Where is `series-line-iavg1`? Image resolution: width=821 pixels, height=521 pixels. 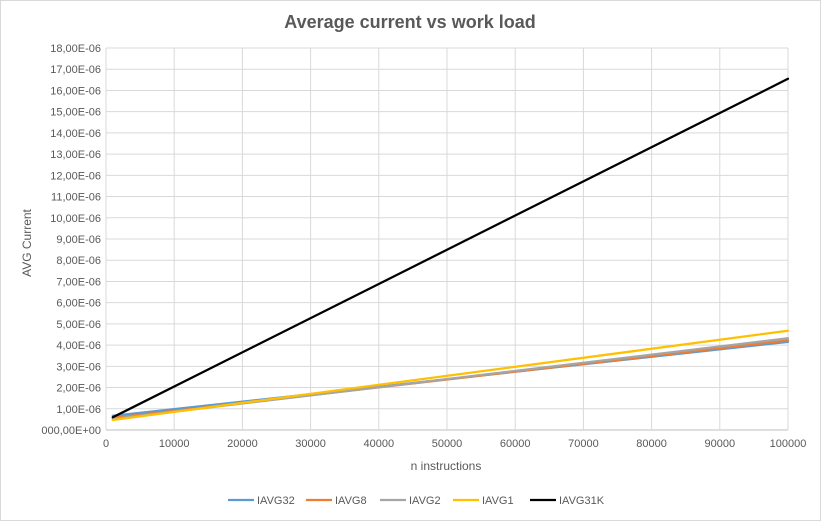
series-line-iavg1 is located at coordinates (450, 375).